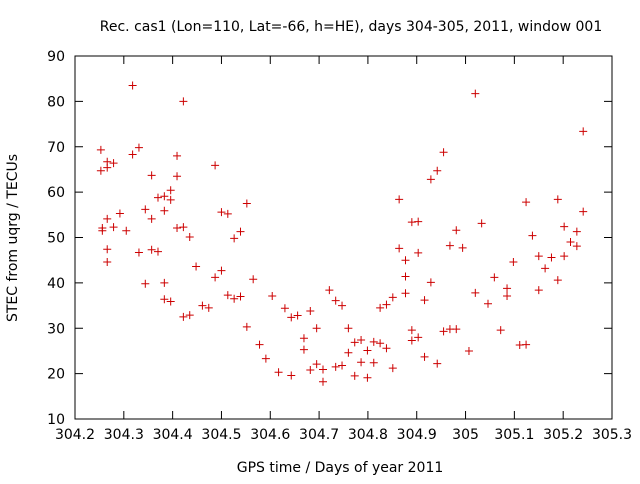  What do you see at coordinates (56, 329) in the screenshot?
I see `y-tick-label: 30` at bounding box center [56, 329].